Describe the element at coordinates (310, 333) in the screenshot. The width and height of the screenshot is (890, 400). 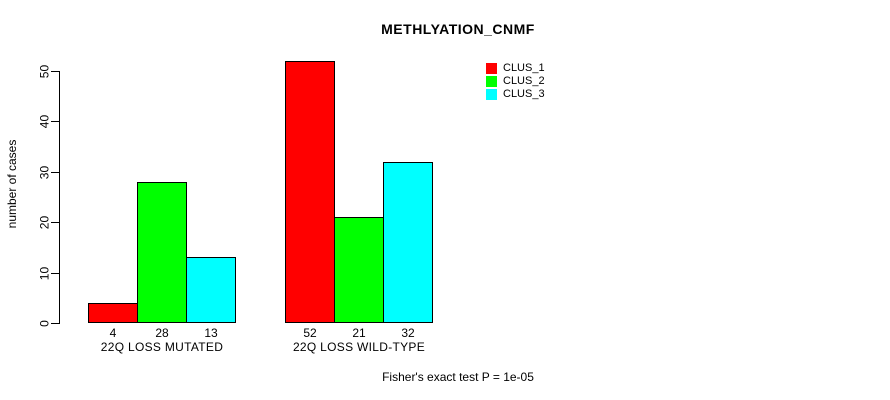
I see `bar-value-label: 52` at that location.